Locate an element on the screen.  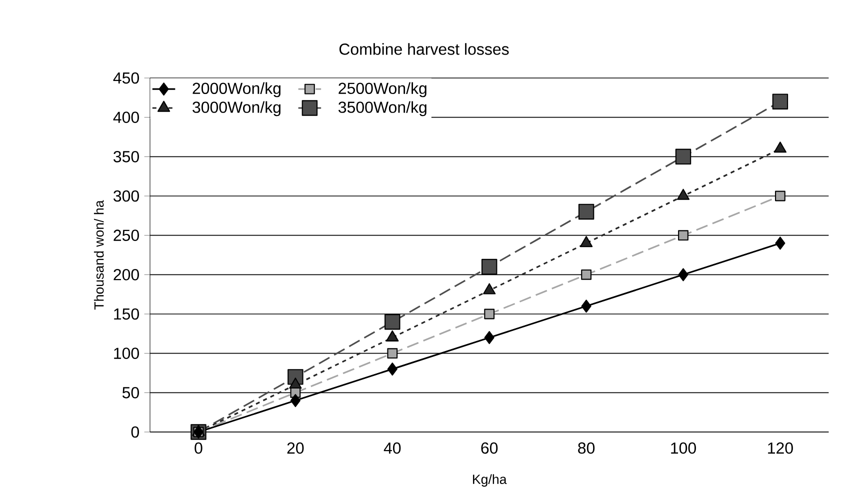
y-tick-label: 400 is located at coordinates (126, 117).